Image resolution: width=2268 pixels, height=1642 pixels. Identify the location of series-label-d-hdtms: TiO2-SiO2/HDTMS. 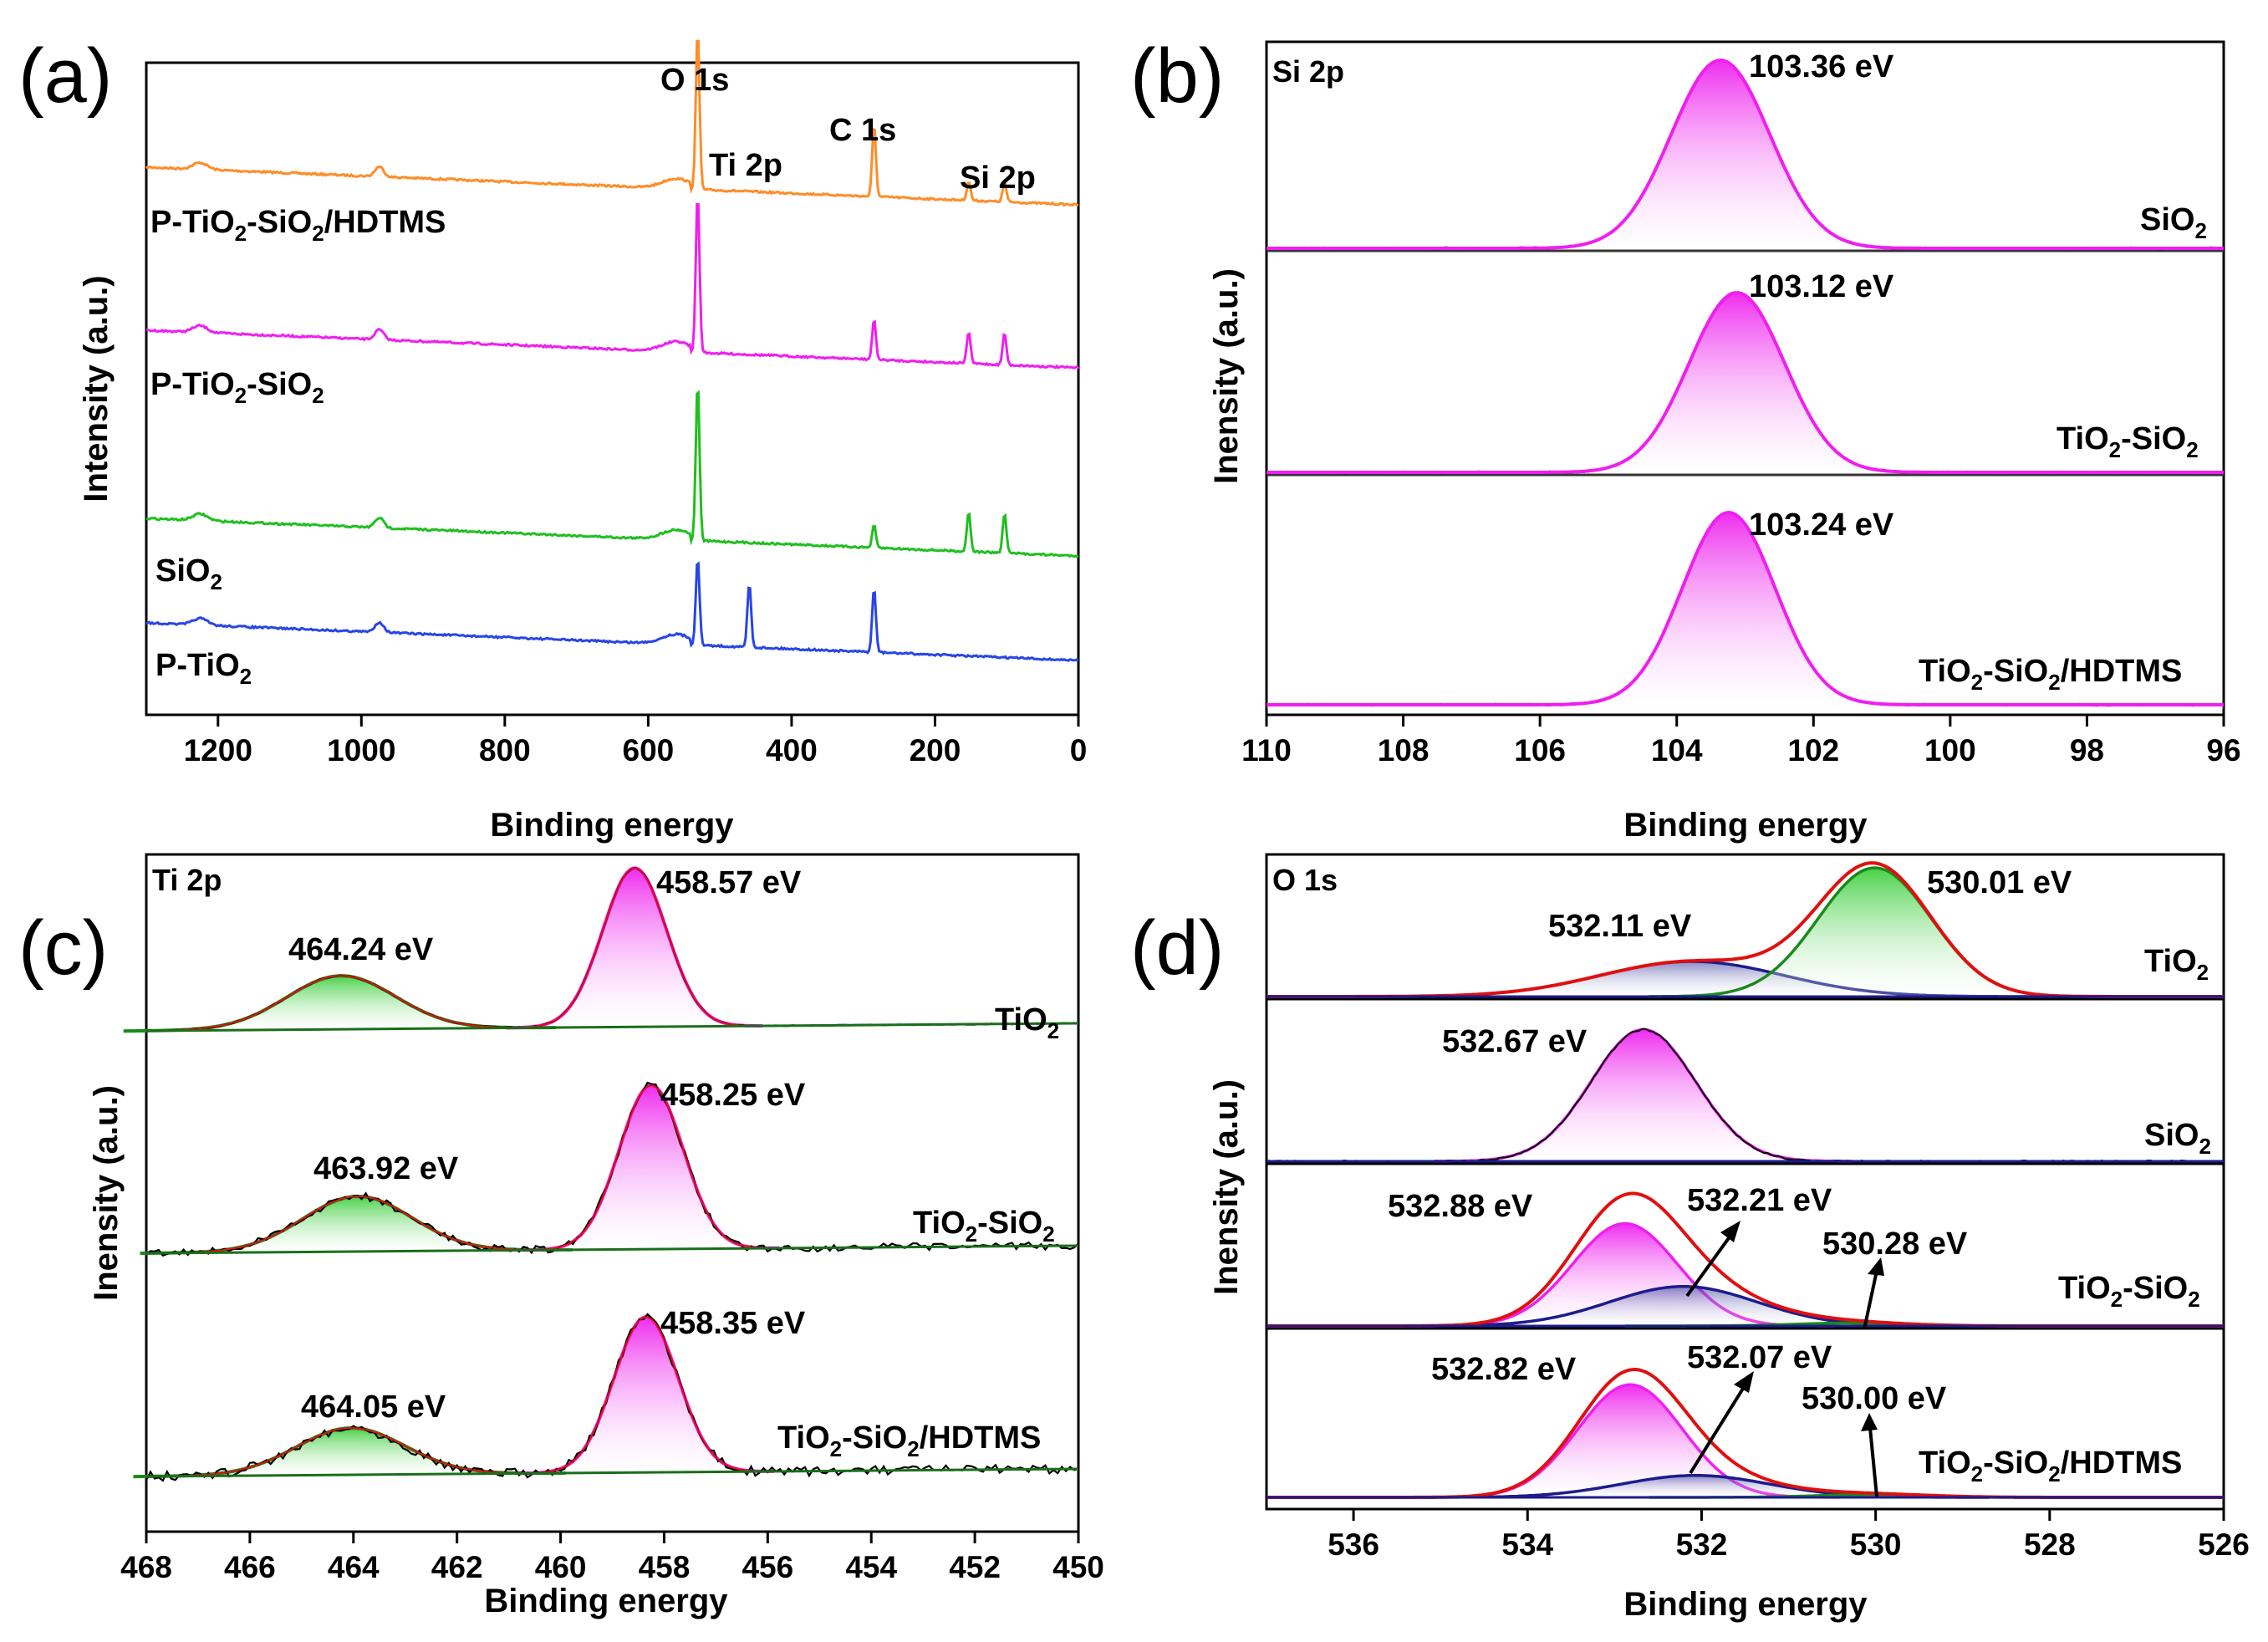
(2050, 1466).